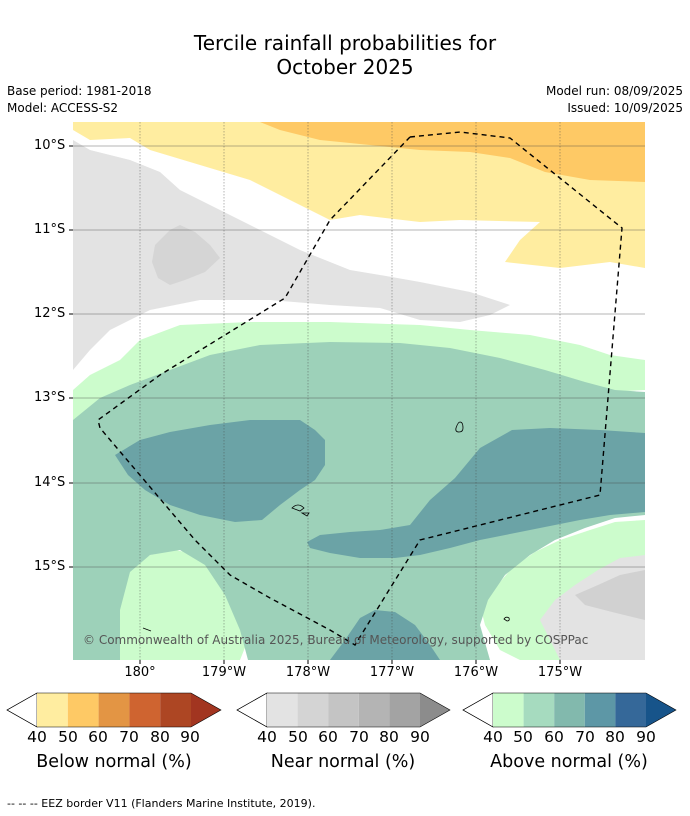 The image size is (690, 816). What do you see at coordinates (478, 710) in the screenshot?
I see `legend-above-lower-arrow` at bounding box center [478, 710].